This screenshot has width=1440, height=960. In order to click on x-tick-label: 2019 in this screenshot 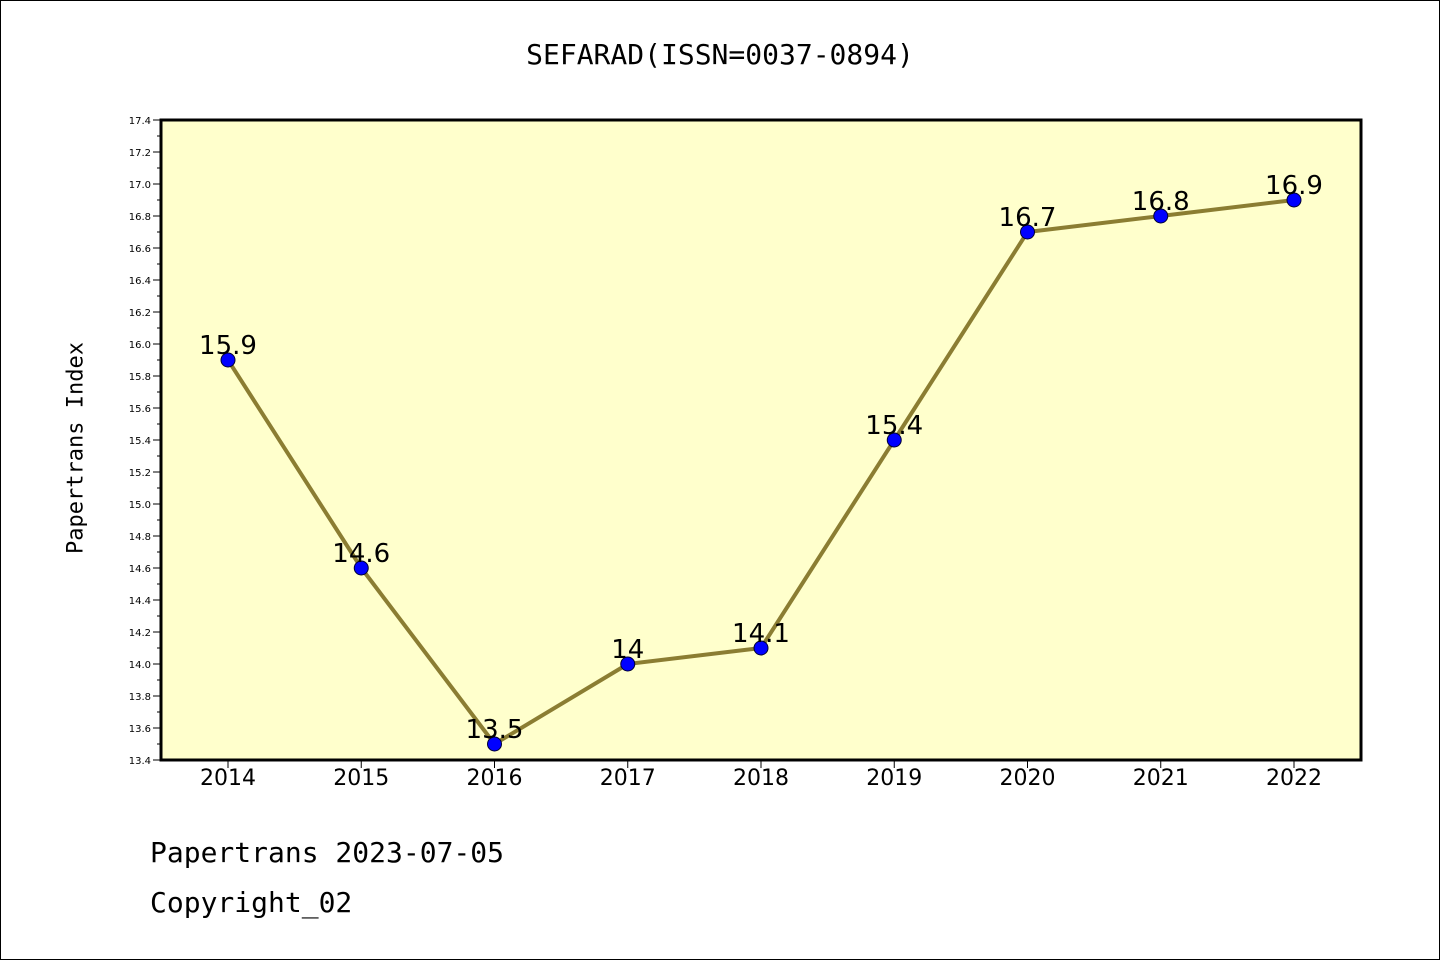, I will do `click(894, 778)`.